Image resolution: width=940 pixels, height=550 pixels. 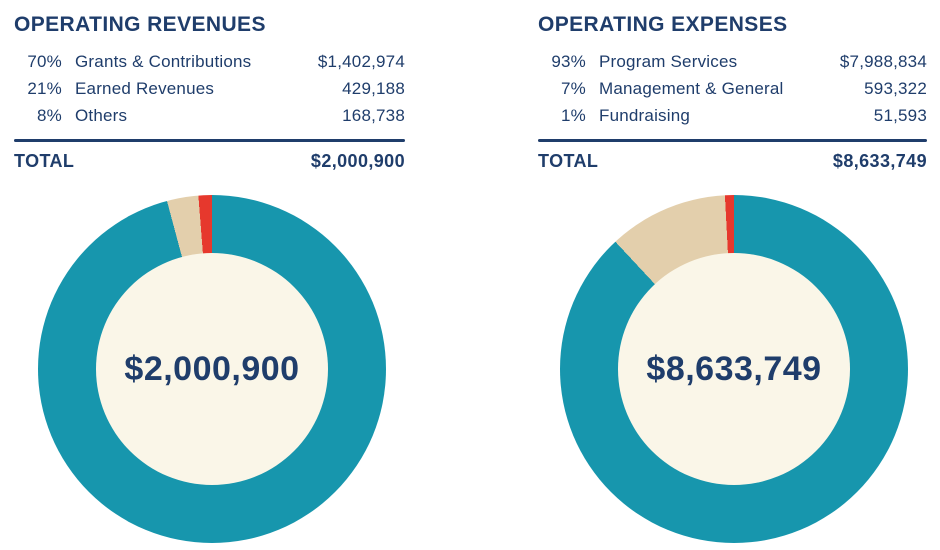 I want to click on item-amount: 593,322, so click(x=895, y=88).